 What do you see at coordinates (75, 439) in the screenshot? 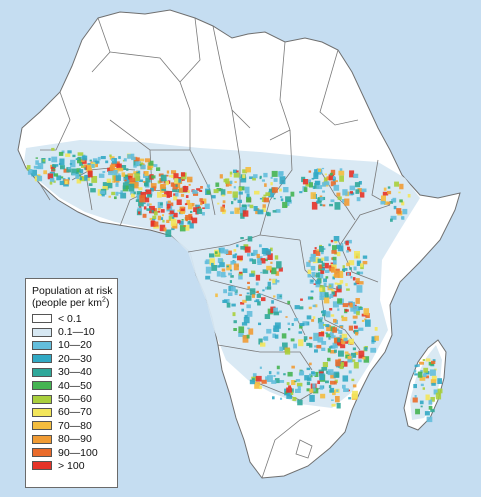
I see `legend-label: 80—90` at bounding box center [75, 439].